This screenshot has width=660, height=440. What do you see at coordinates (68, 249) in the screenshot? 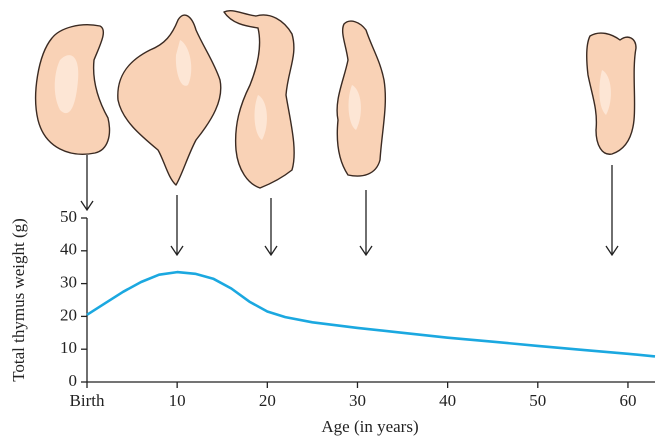
I see `y-tick-label: 40` at bounding box center [68, 249].